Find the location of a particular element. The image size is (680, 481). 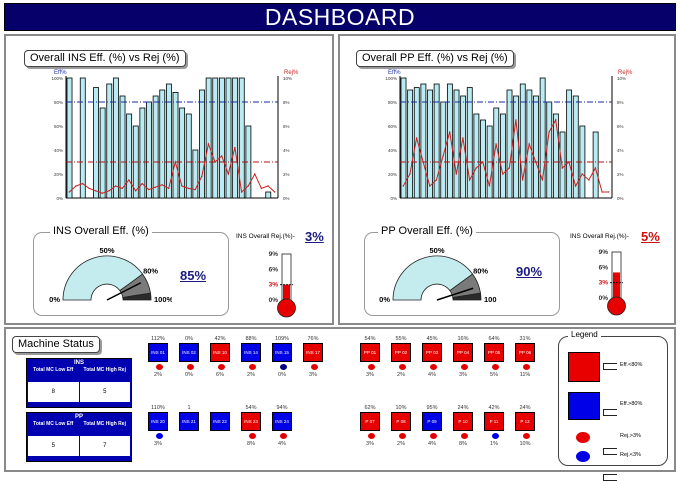

ins-machine-tile: 94% INS 24 4% is located at coordinates (283, 426).